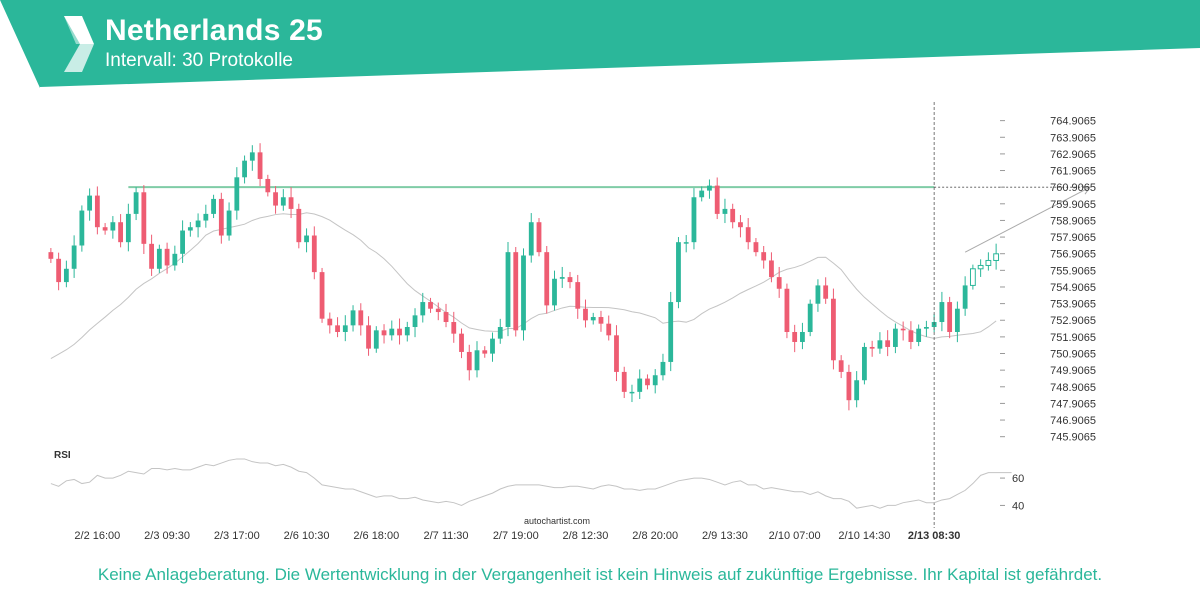  Describe the element at coordinates (557, 521) in the screenshot. I see `watermark: autochartist.com` at that location.